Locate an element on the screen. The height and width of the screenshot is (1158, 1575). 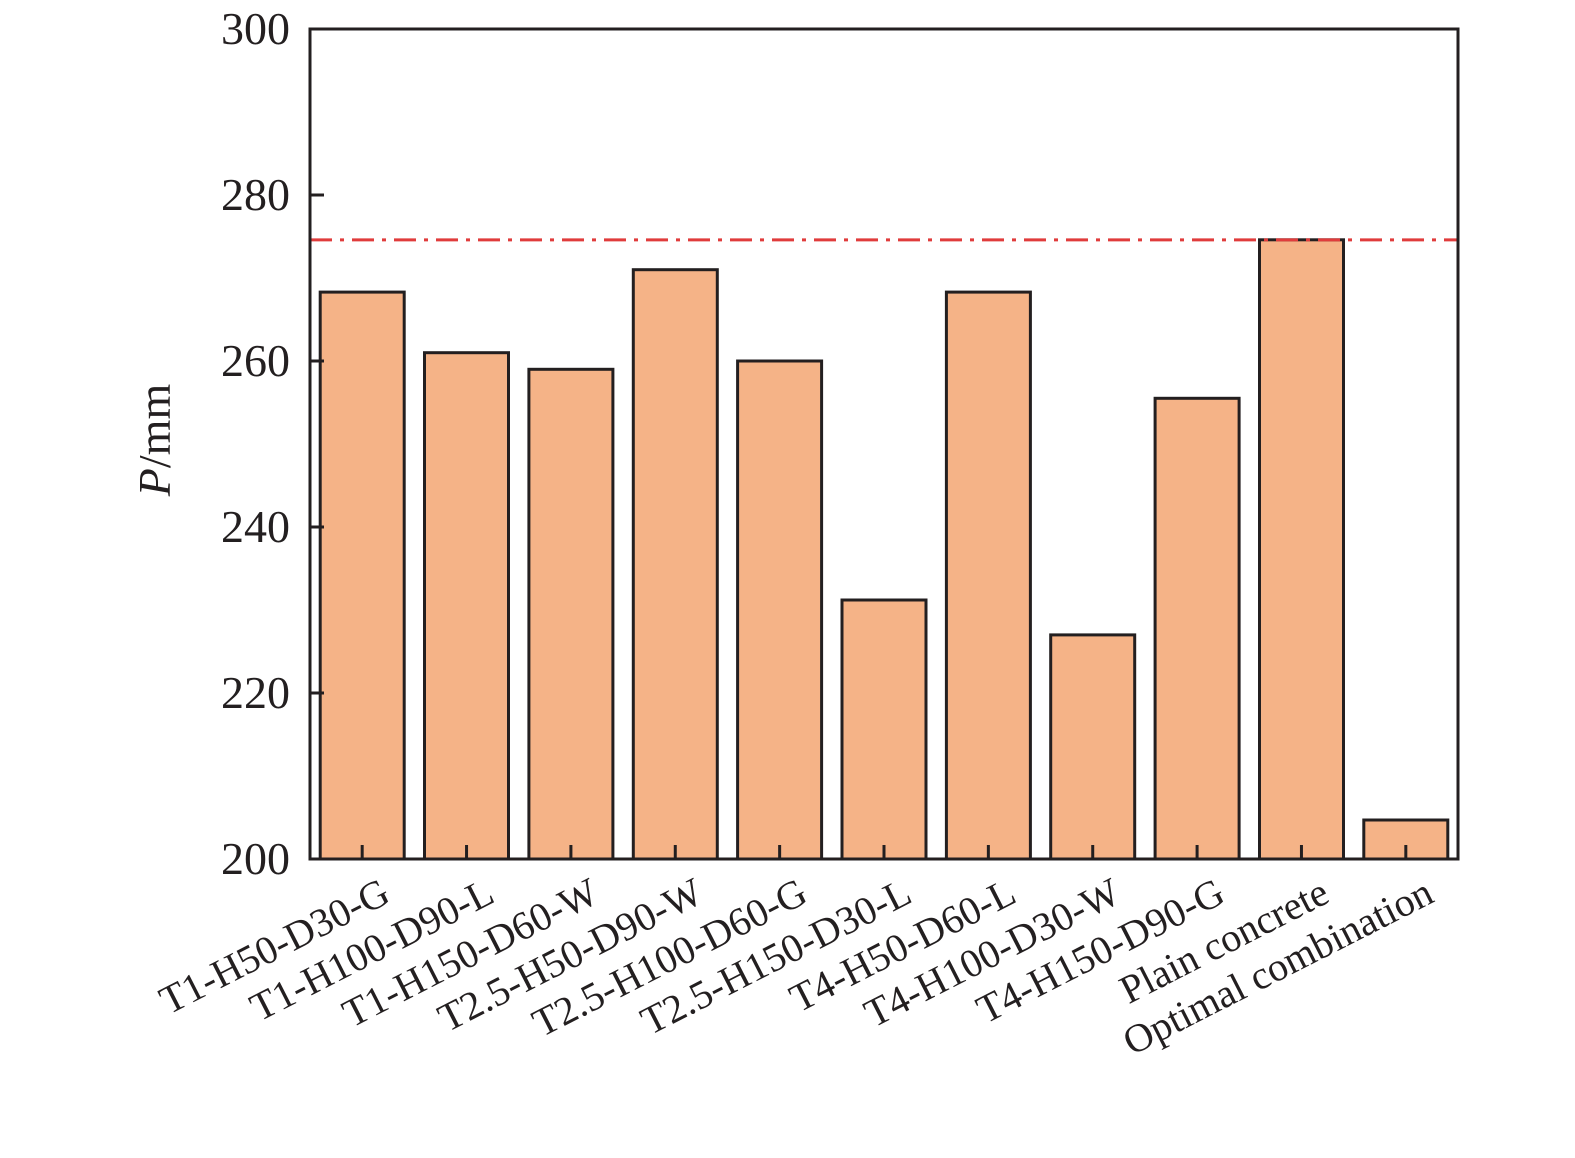
y-axis-title-symbol: P is located at coordinates (154, 482).